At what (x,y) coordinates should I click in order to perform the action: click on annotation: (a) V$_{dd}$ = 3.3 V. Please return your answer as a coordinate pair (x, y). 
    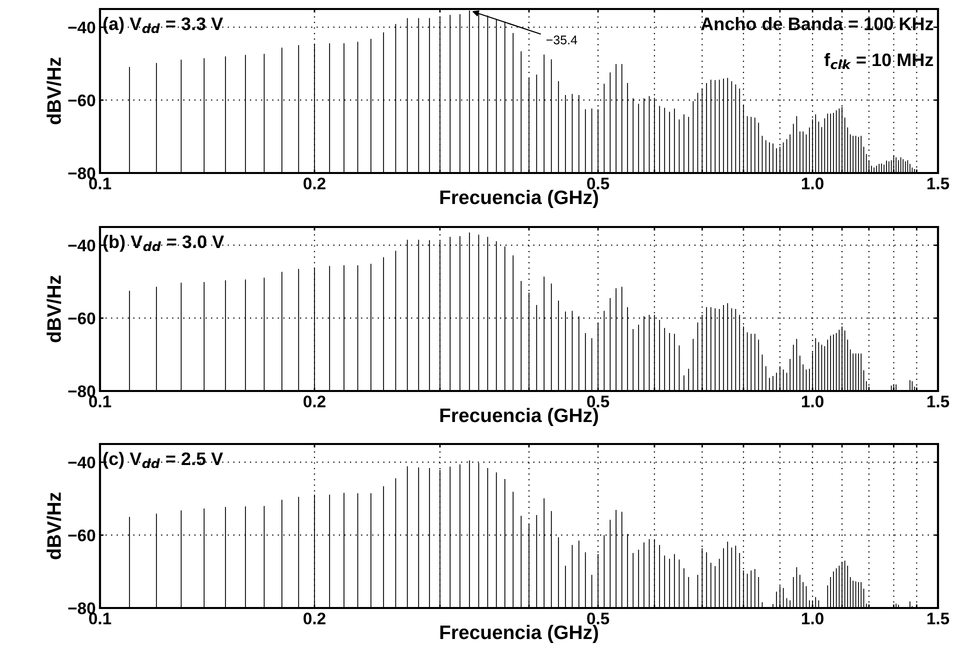
    Looking at the image, I should click on (163, 25).